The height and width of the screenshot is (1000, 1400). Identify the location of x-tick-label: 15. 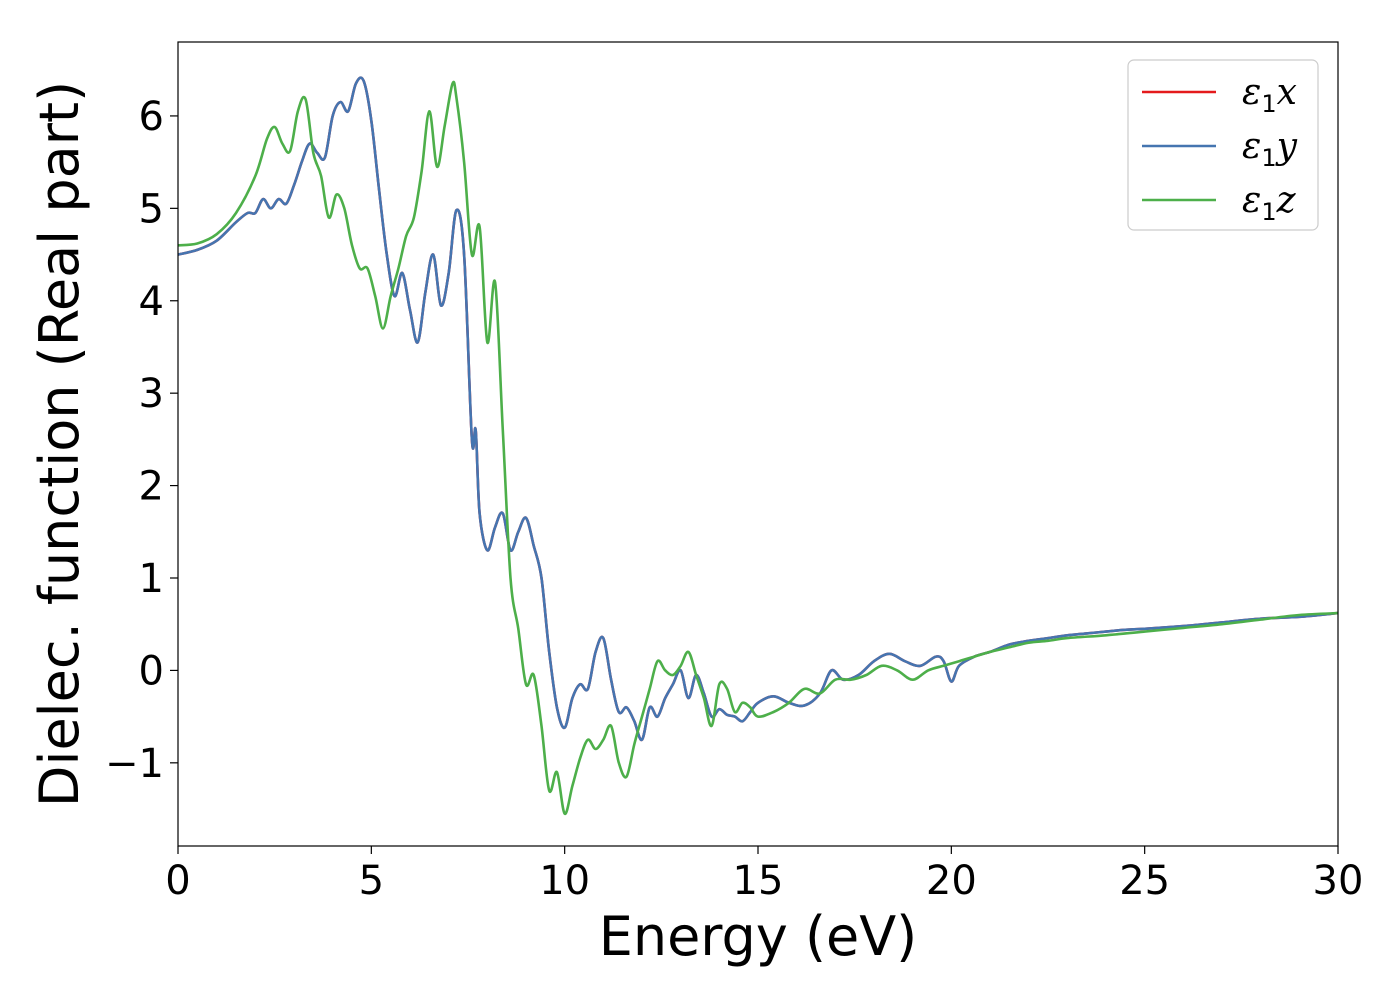
(758, 881).